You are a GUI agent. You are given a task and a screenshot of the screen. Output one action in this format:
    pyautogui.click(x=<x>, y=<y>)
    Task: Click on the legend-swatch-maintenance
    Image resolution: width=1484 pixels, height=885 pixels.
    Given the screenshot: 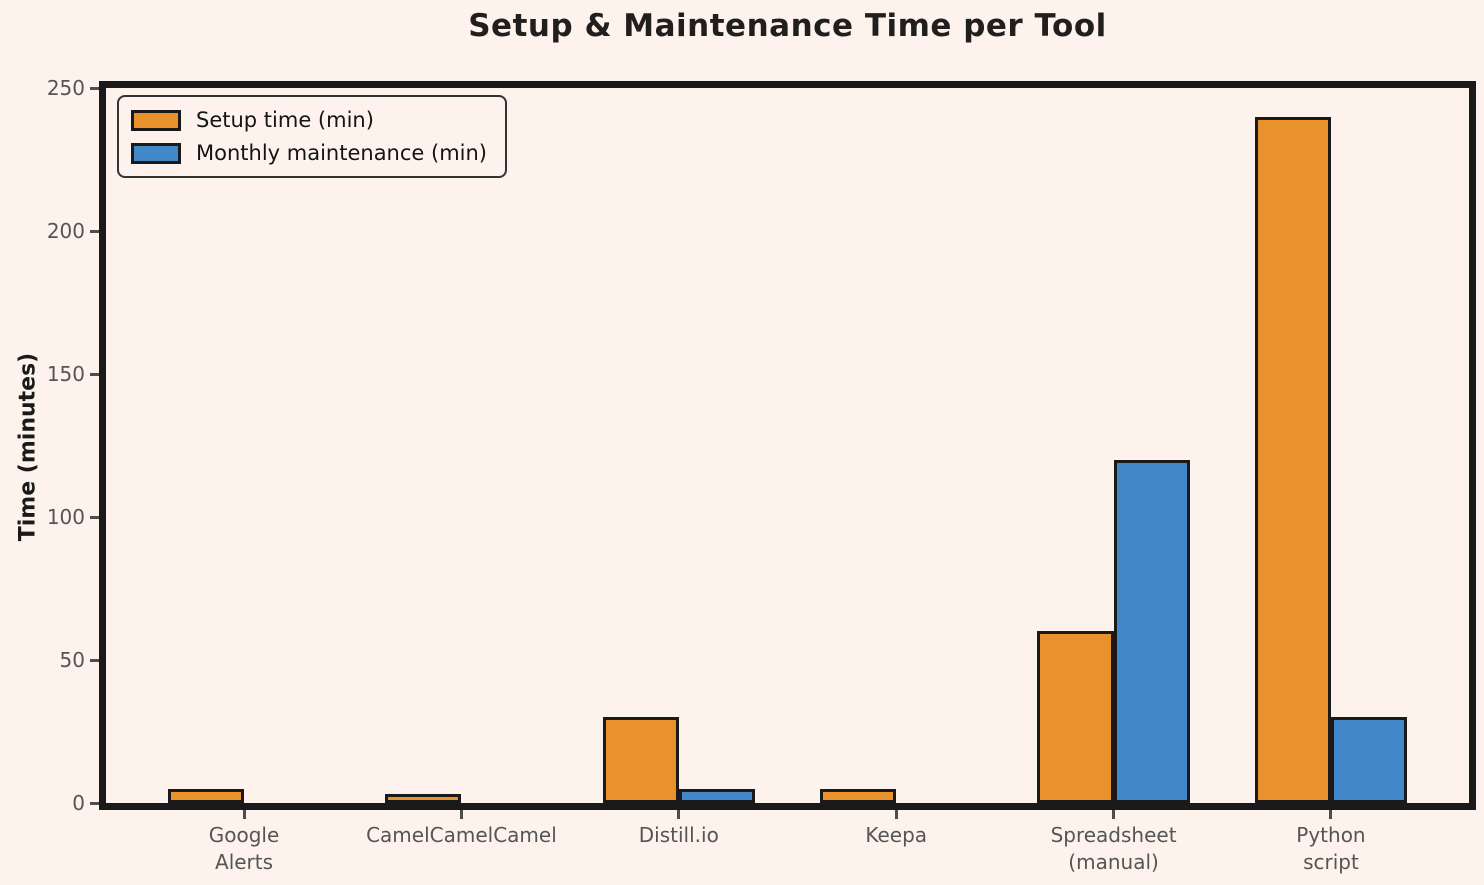 What is the action you would take?
    pyautogui.click(x=156, y=153)
    